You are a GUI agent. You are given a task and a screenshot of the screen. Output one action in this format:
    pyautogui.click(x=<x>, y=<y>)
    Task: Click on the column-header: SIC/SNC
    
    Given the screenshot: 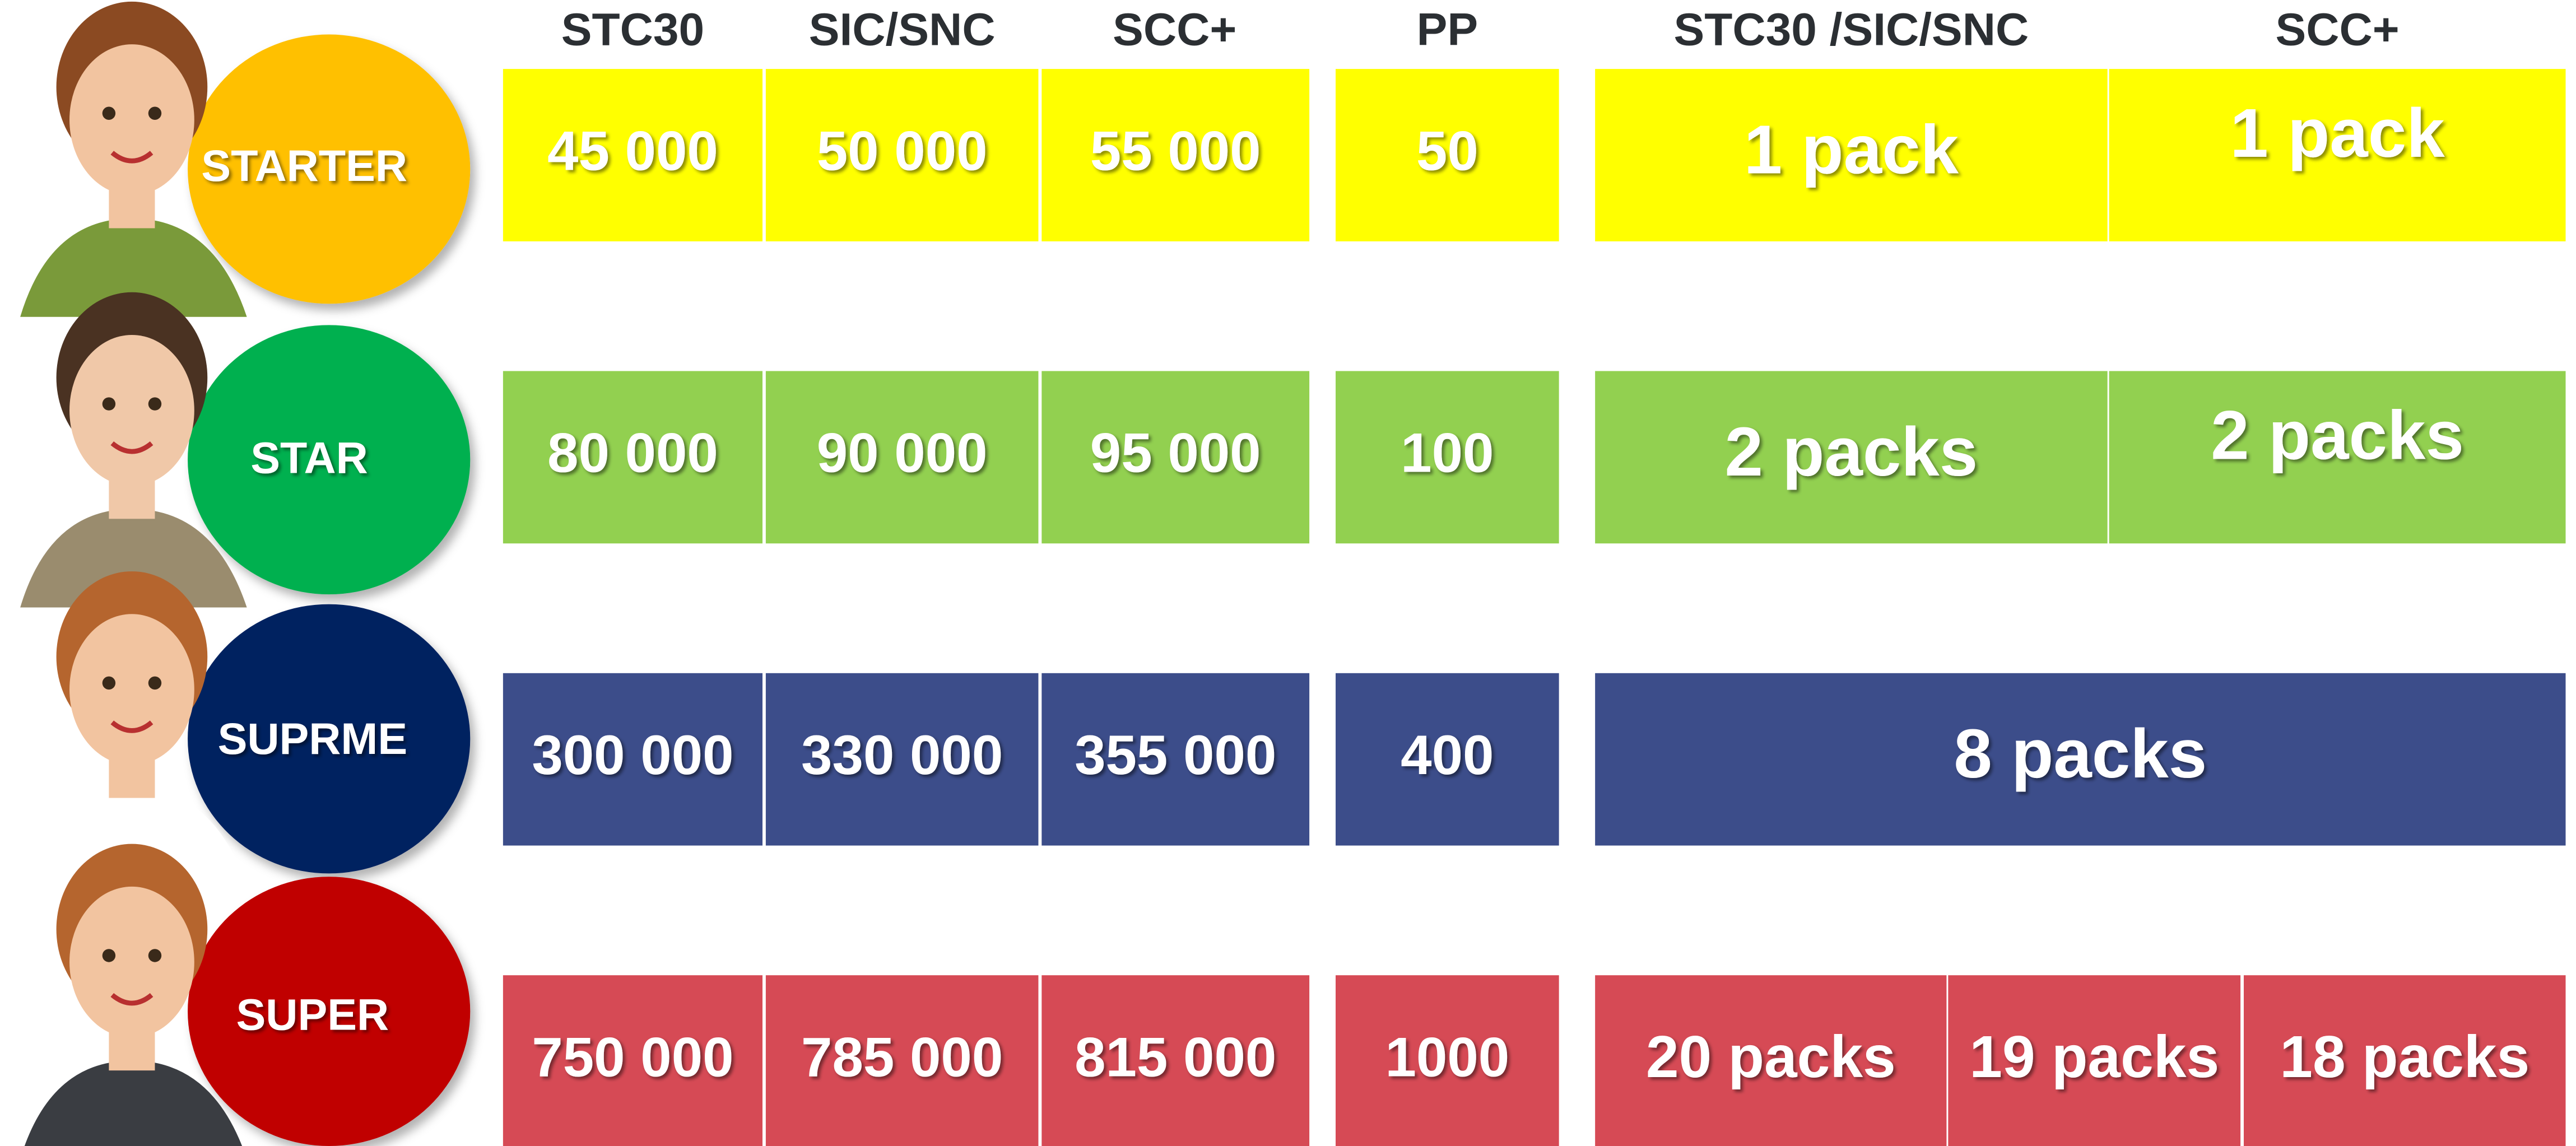 What is the action you would take?
    pyautogui.click(x=903, y=29)
    